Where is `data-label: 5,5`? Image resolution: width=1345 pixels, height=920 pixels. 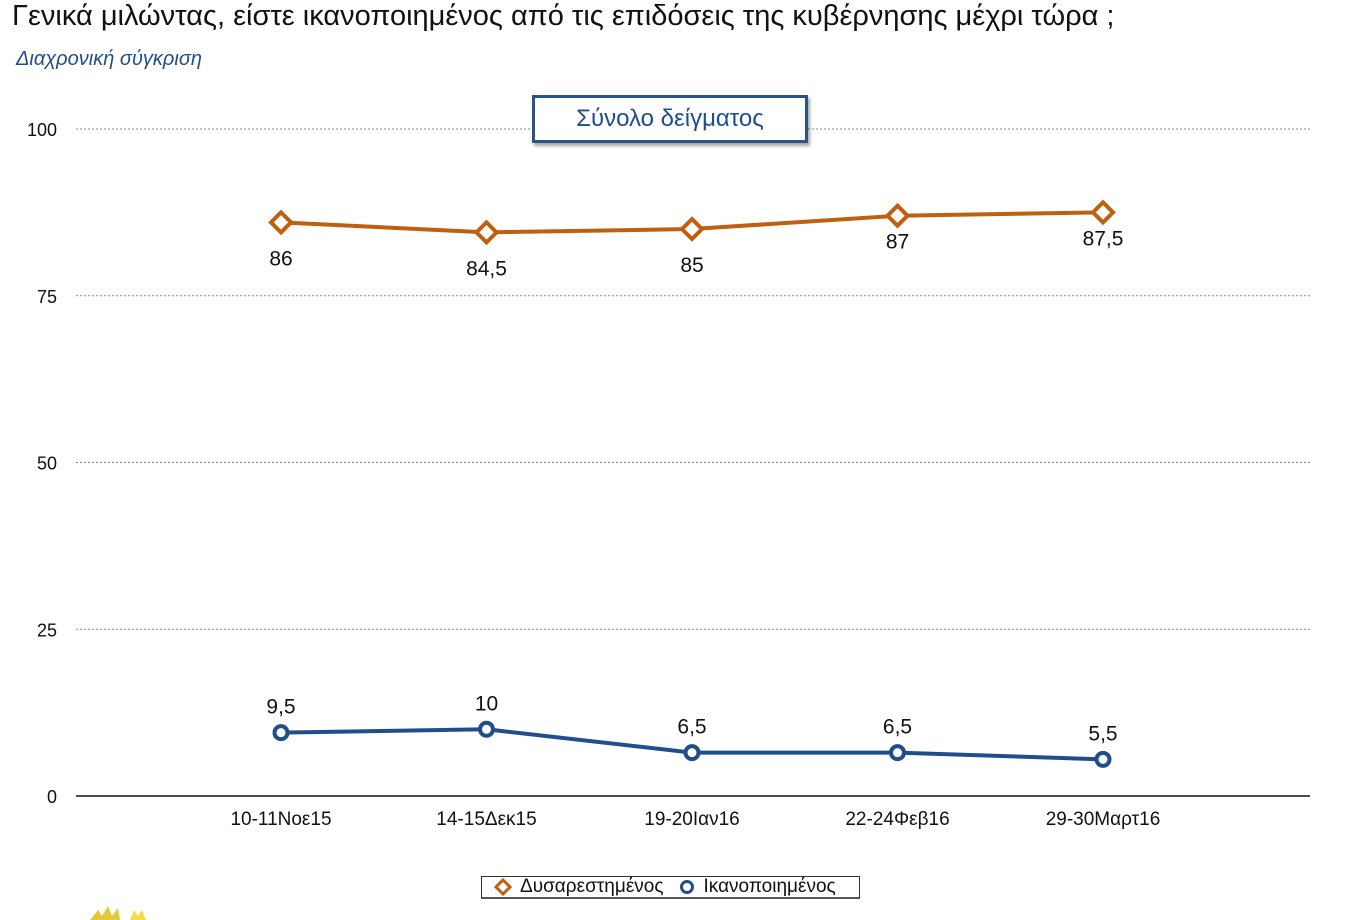 data-label: 5,5 is located at coordinates (1102, 733).